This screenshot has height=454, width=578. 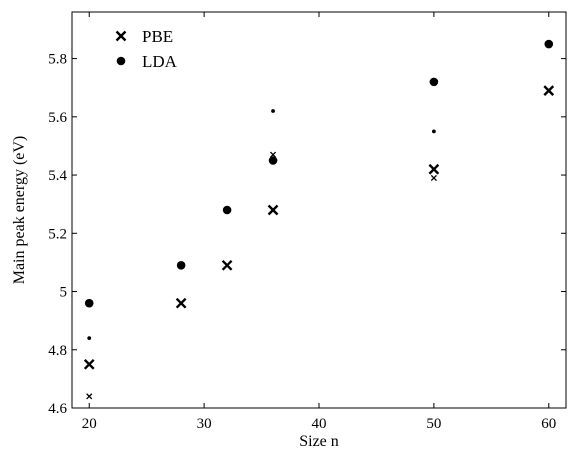 I want to click on y-tick-label: 4.6, so click(x=57, y=409).